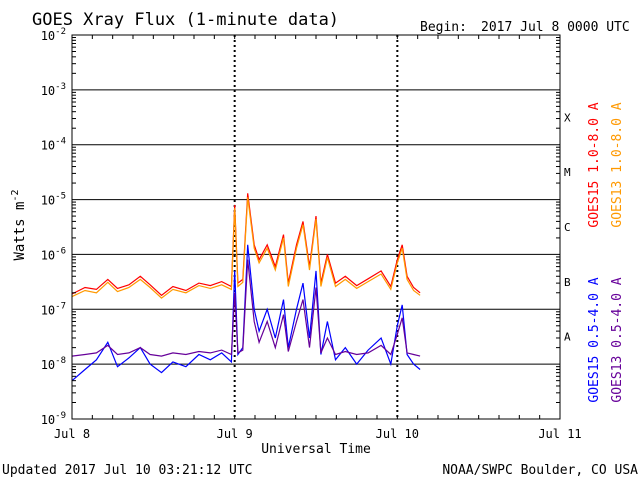  What do you see at coordinates (53, 364) in the screenshot?
I see `y-tick-label: 10⁻⁸` at bounding box center [53, 364].